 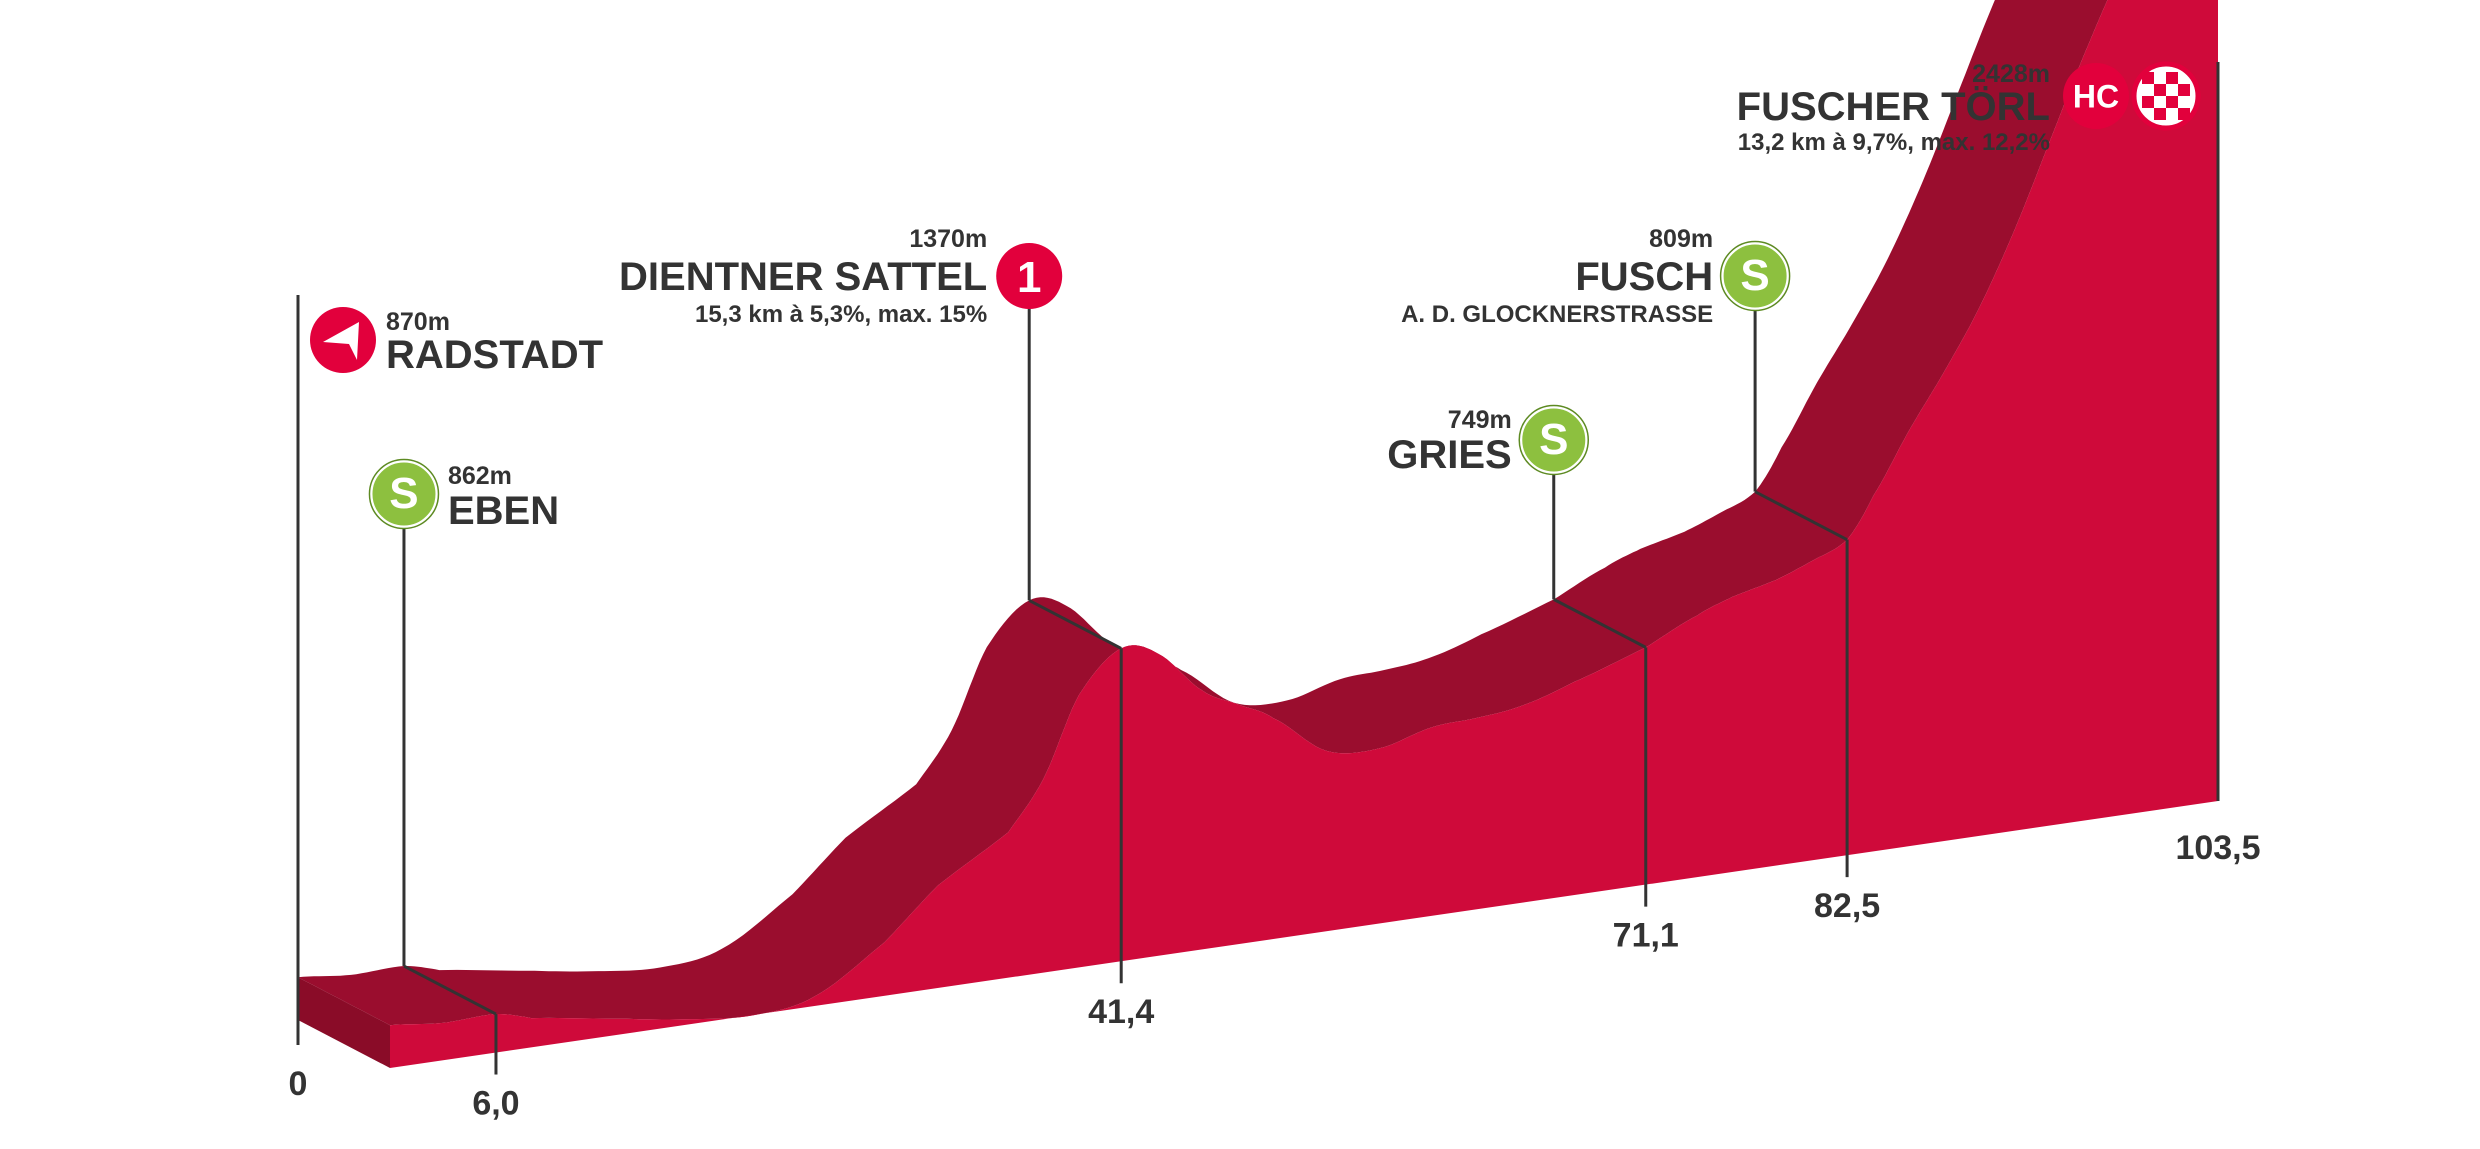 I want to click on distance-label: 82,5, so click(x=1847, y=906).